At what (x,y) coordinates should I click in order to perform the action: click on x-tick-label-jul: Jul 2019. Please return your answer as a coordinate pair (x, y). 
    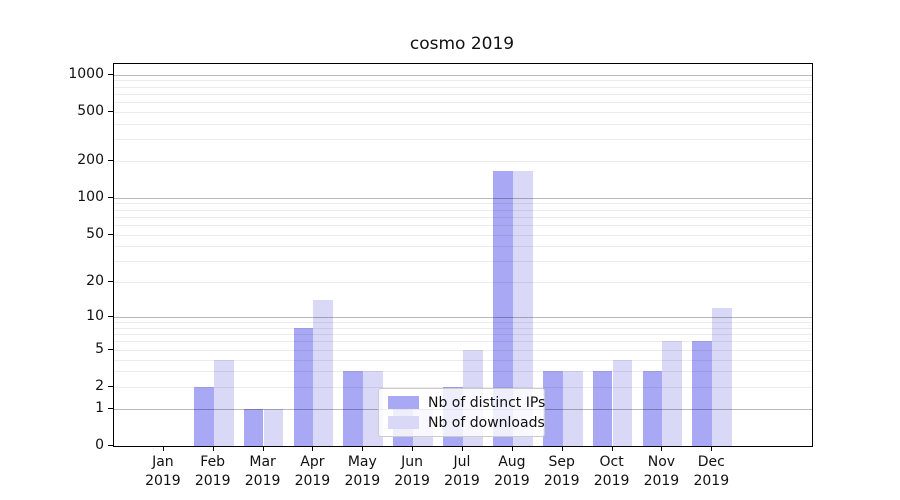
    Looking at the image, I should click on (462, 471).